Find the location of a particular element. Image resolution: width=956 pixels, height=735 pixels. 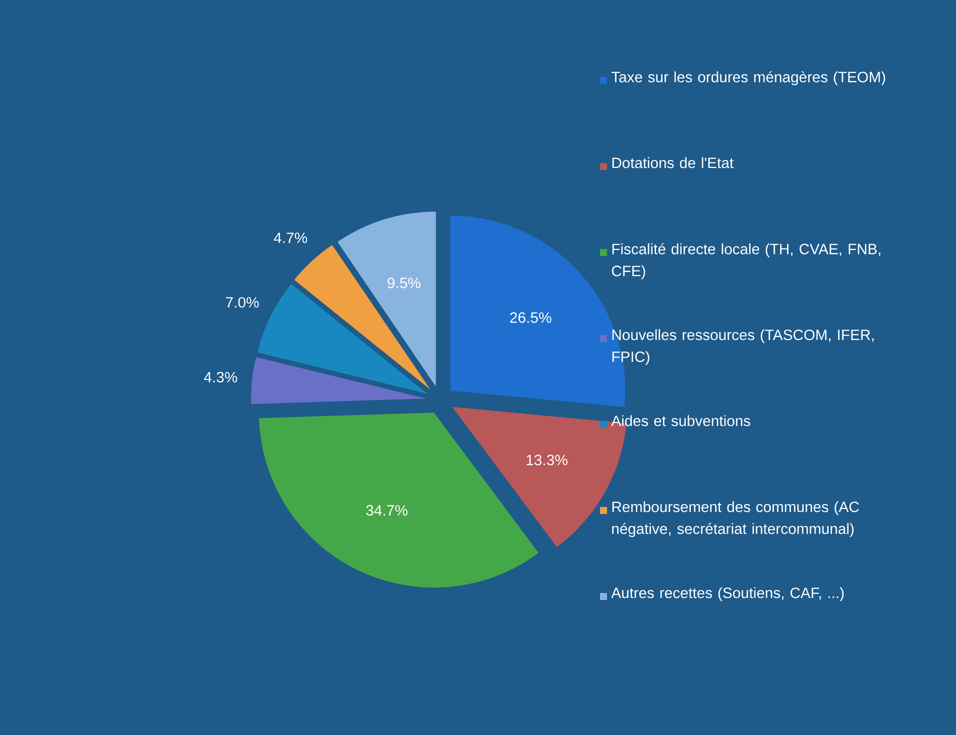

data-label: 13.3% is located at coordinates (547, 460).